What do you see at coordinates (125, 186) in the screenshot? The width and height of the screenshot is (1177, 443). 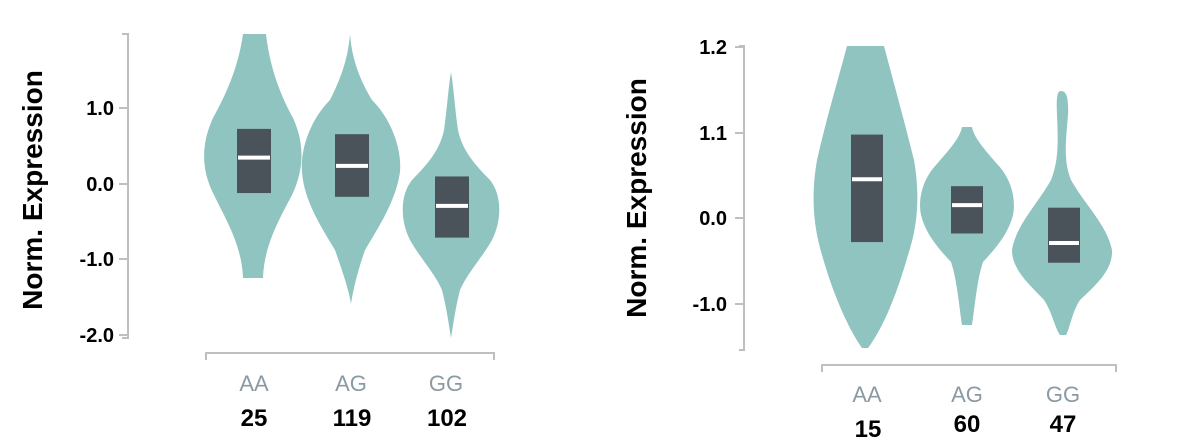 I see `left-y-axis-line` at bounding box center [125, 186].